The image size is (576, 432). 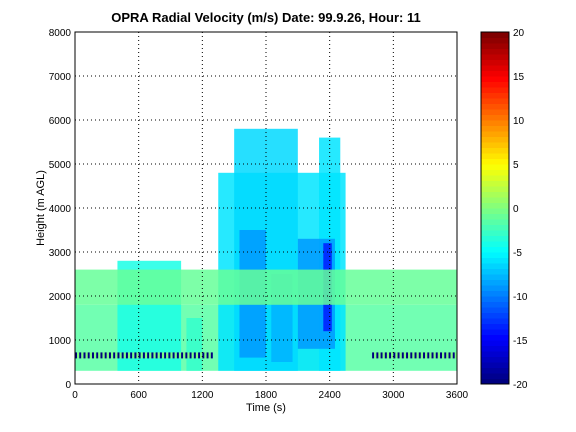 What do you see at coordinates (517, 253) in the screenshot?
I see `colorbar-tick-label: -5` at bounding box center [517, 253].